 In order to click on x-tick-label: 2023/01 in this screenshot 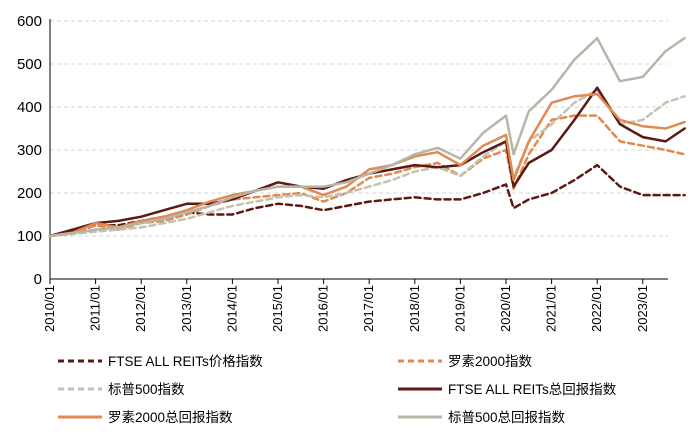, I will do `click(642, 308)`.